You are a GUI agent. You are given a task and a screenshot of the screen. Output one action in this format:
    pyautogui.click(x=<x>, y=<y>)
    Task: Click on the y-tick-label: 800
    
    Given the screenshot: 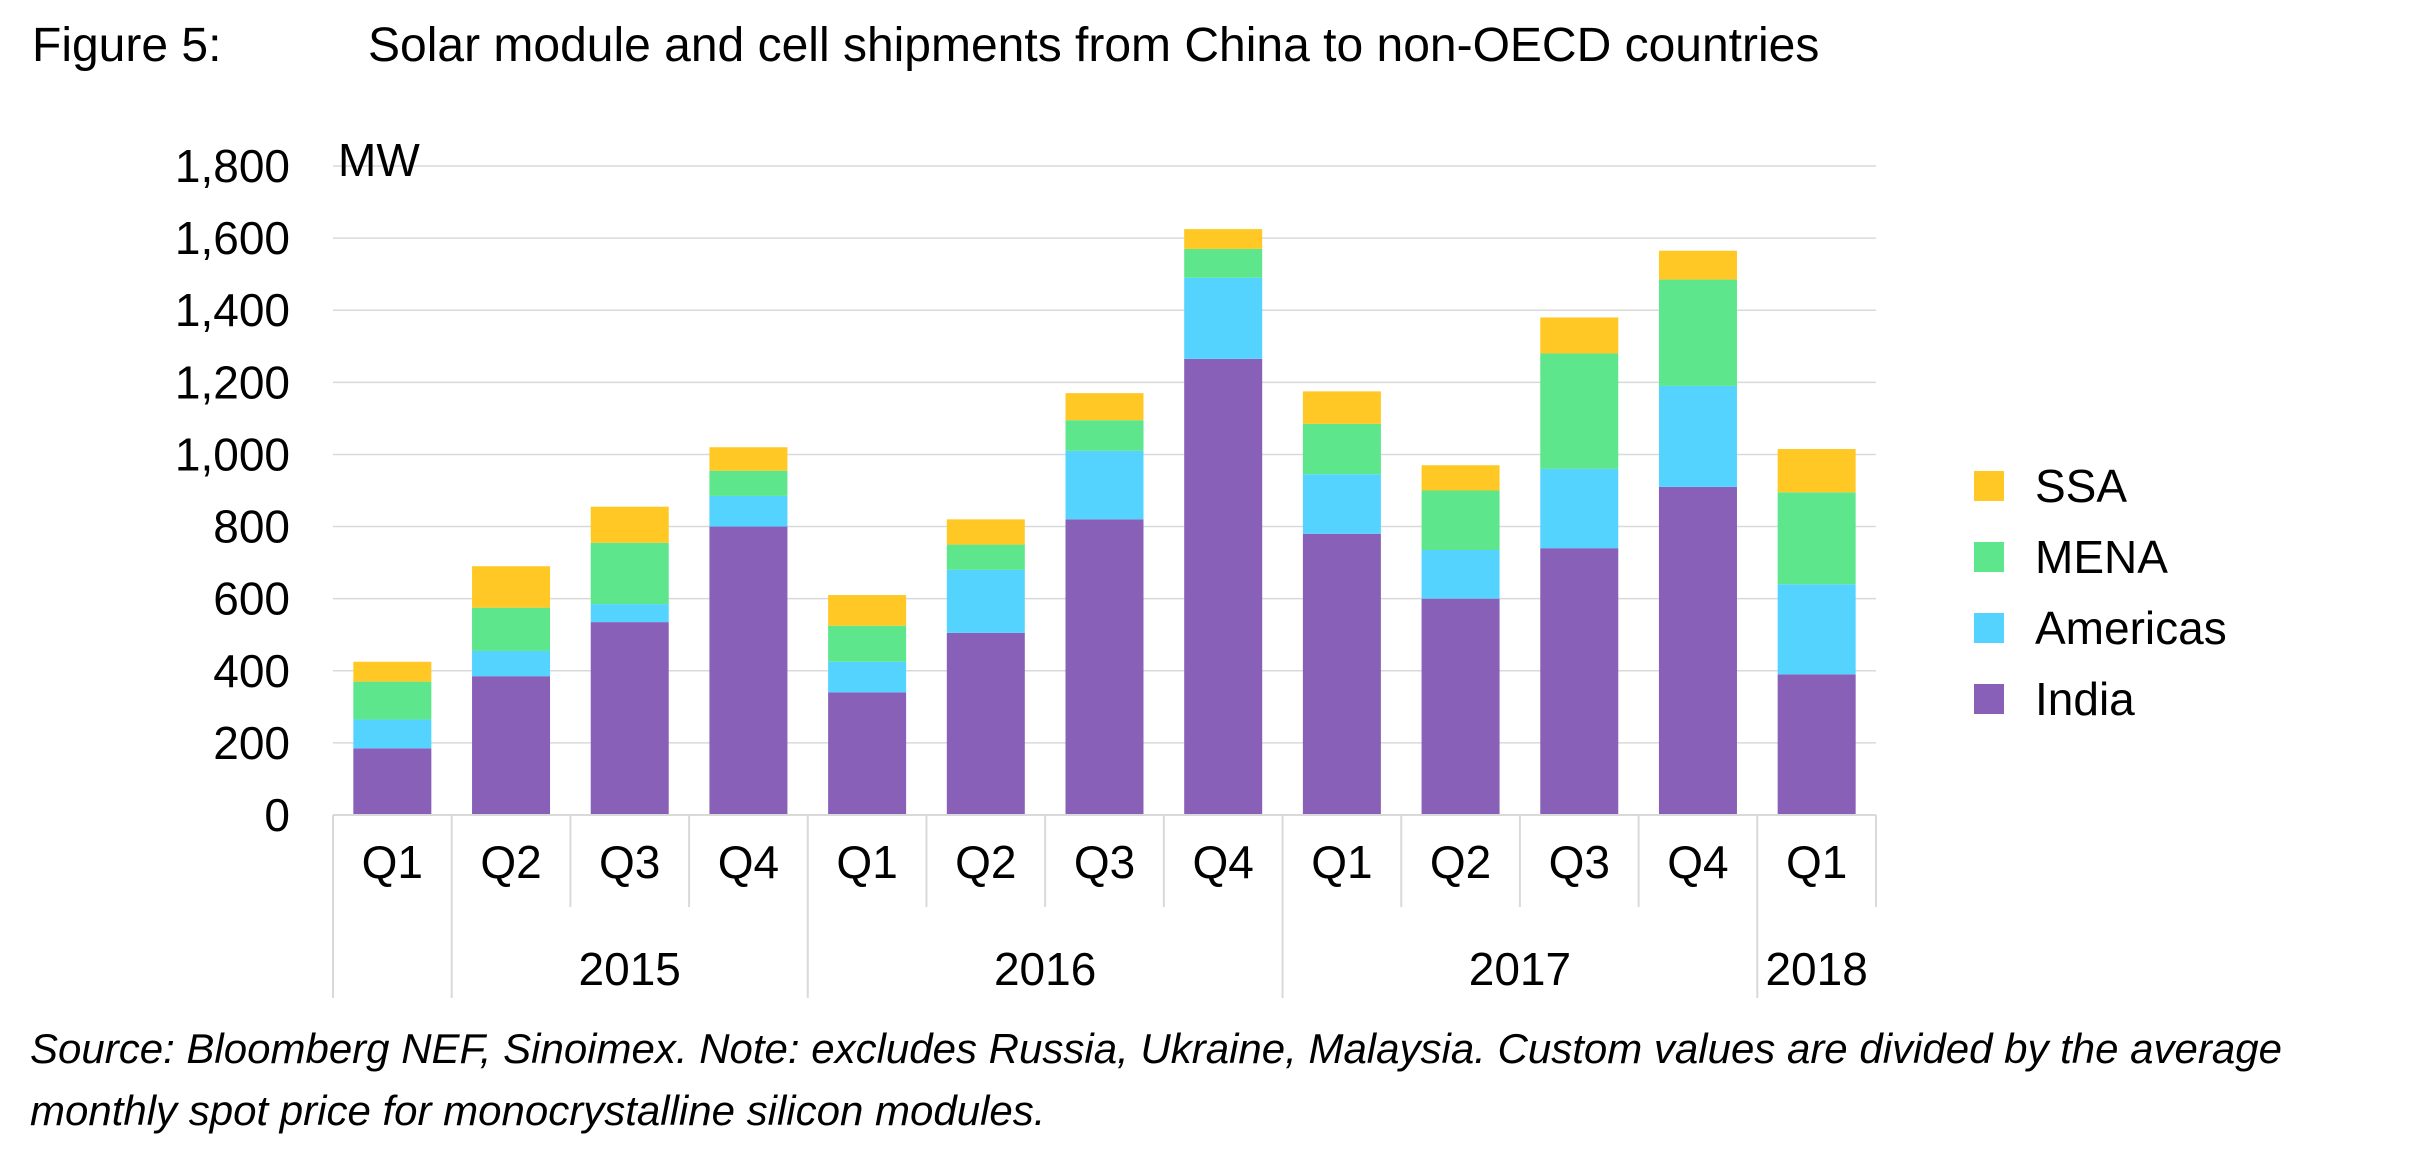 What is the action you would take?
    pyautogui.click(x=251, y=527)
    